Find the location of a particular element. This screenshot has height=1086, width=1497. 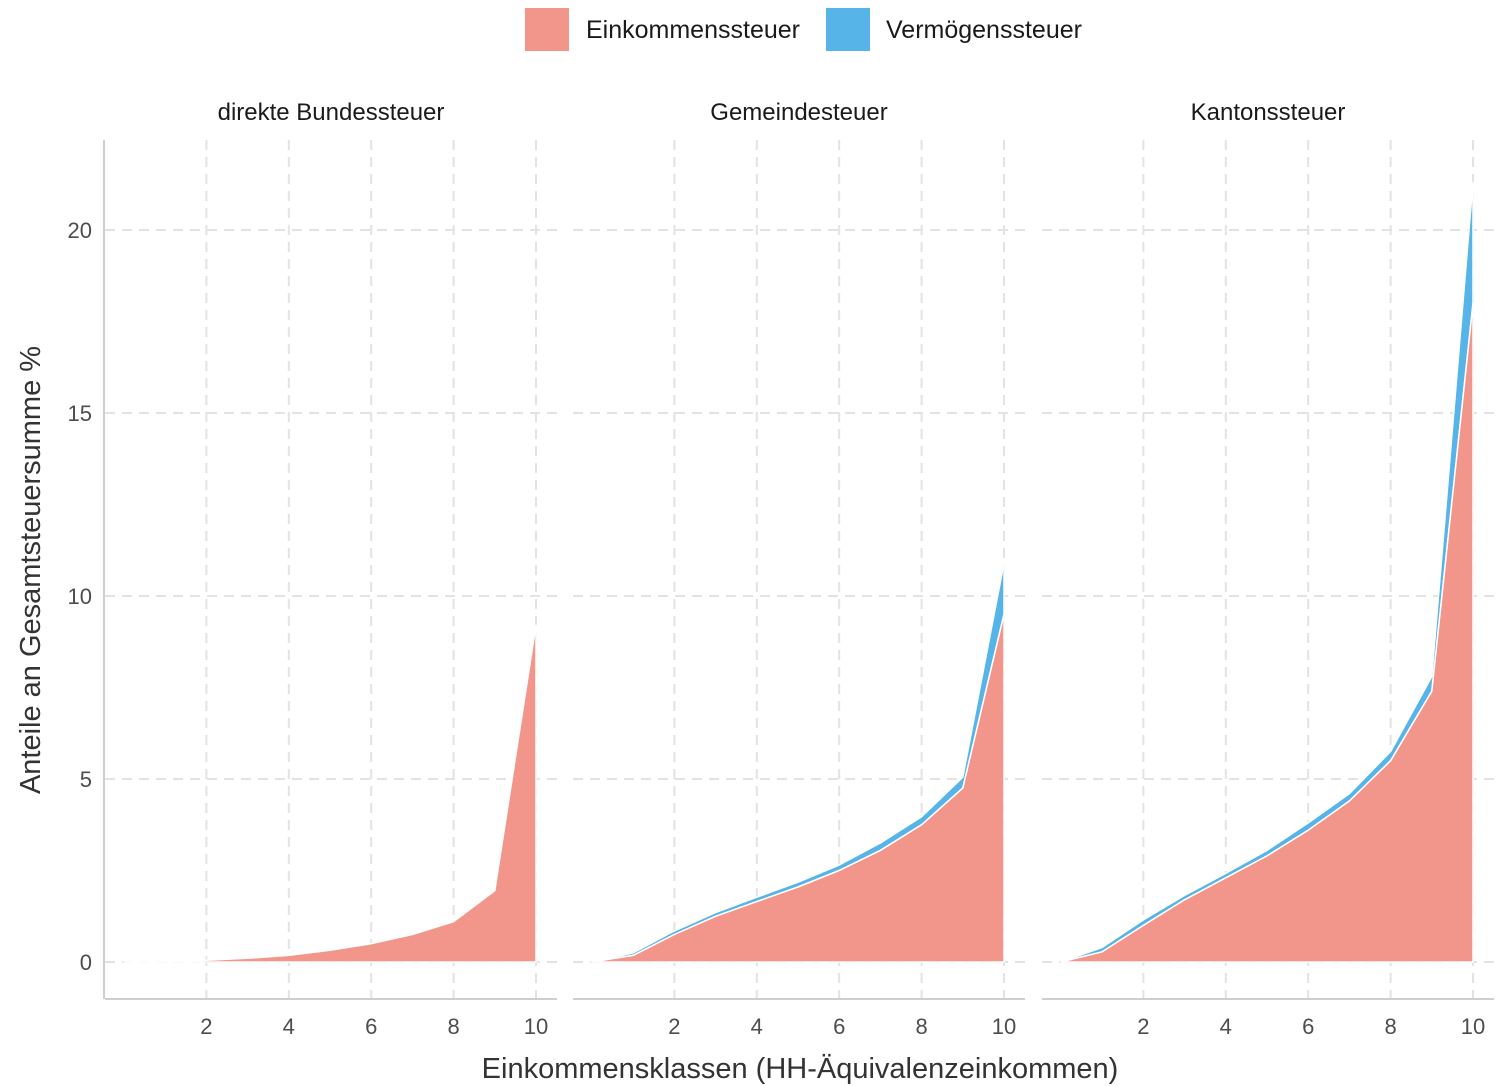

y-tick-label-15: 15 is located at coordinates (80, 413).